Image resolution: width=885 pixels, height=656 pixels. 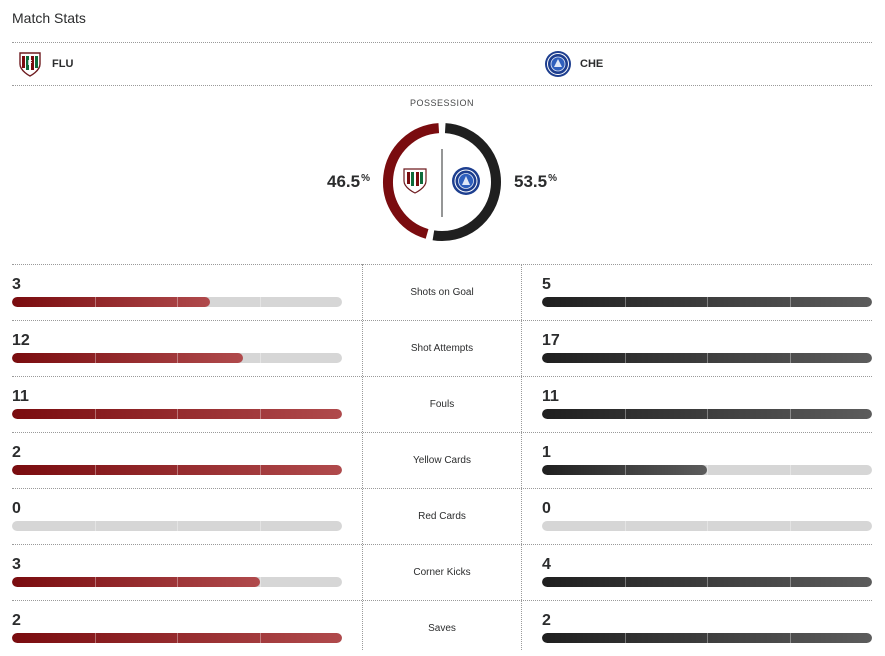 I want to click on stat-label: Corner Kicks, so click(x=442, y=572).